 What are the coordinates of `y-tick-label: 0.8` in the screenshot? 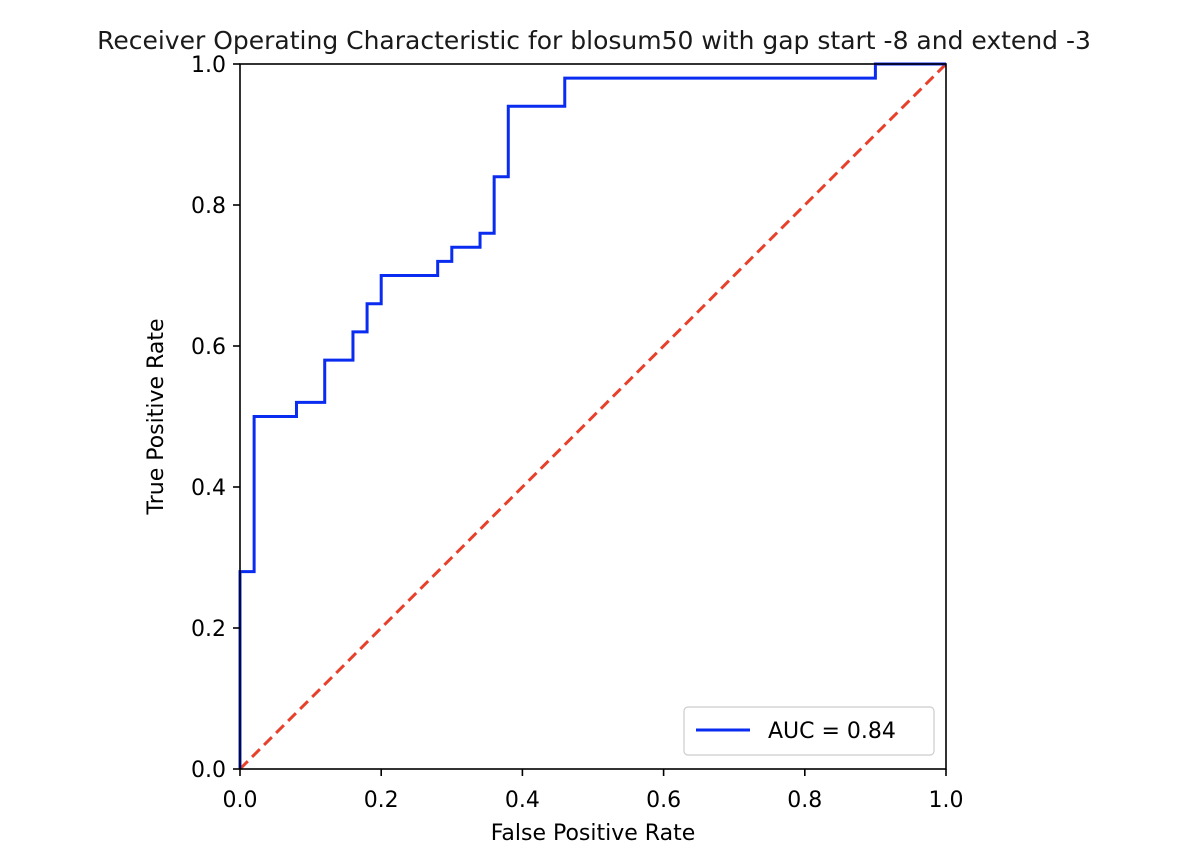 It's located at (208, 206).